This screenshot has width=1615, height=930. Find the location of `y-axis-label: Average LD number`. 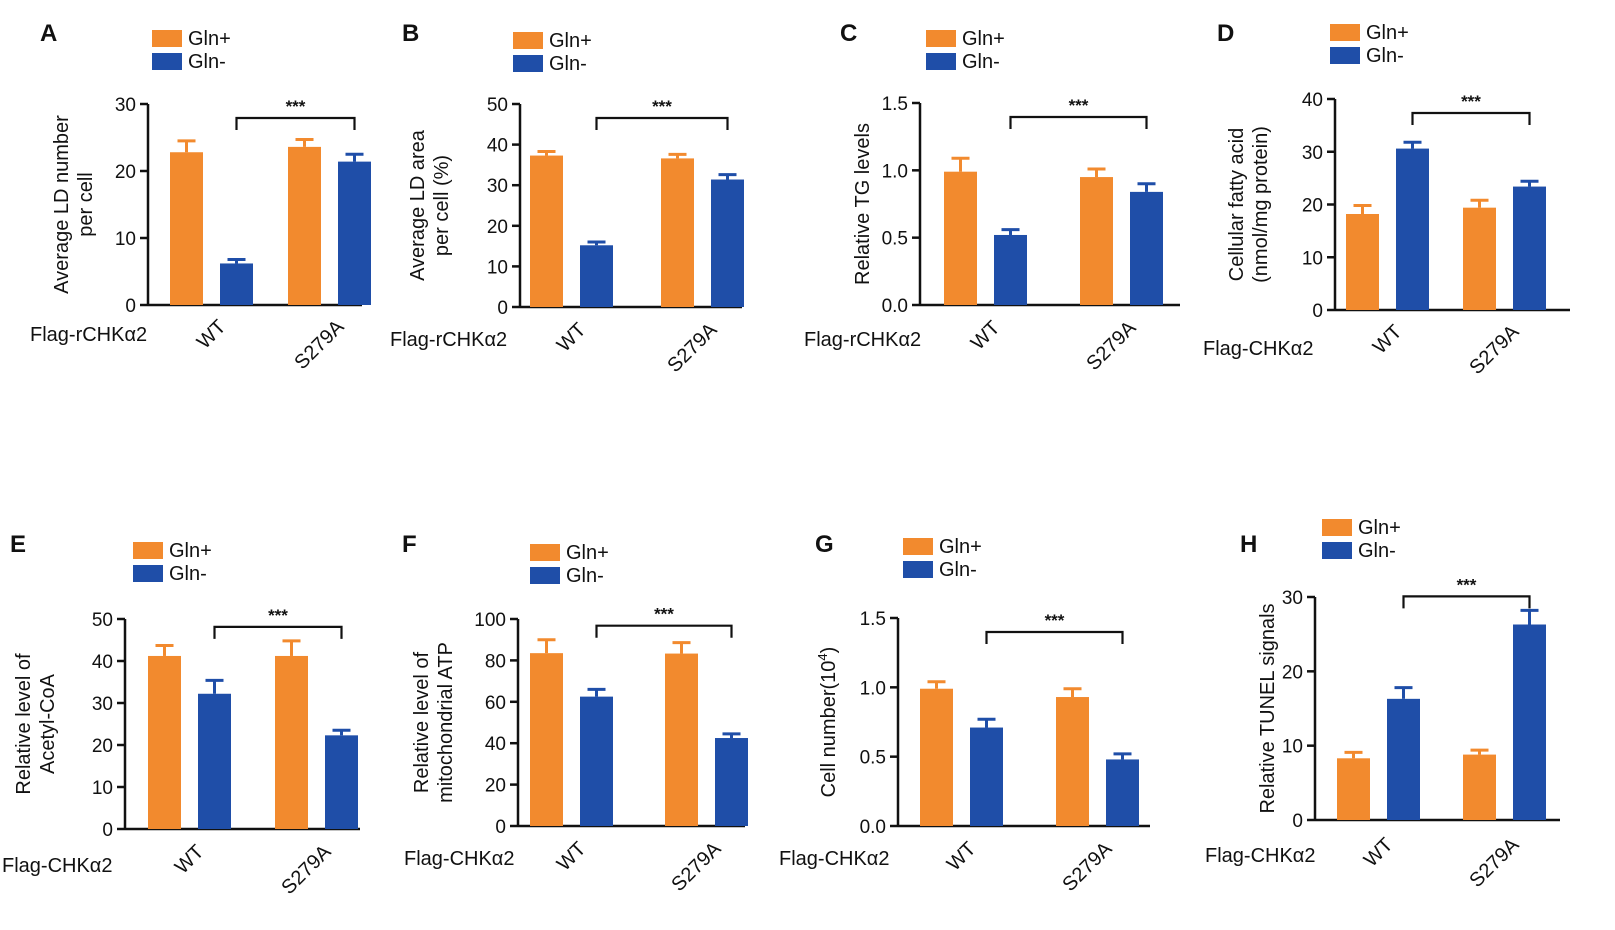

y-axis-label: Average LD number is located at coordinates (62, 204).